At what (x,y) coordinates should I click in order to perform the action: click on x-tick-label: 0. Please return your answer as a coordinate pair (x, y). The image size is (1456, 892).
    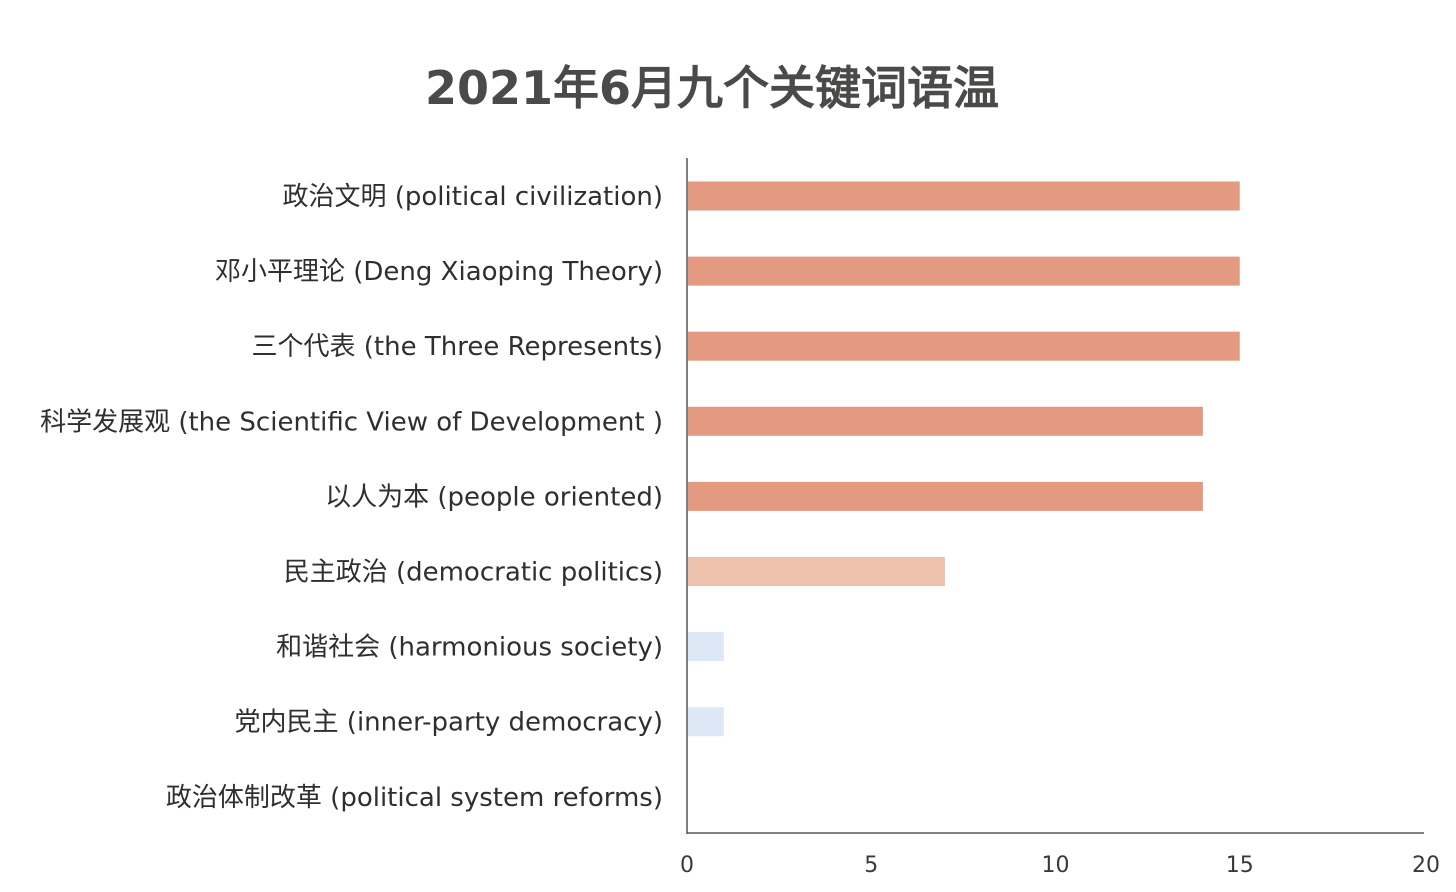
    Looking at the image, I should click on (687, 865).